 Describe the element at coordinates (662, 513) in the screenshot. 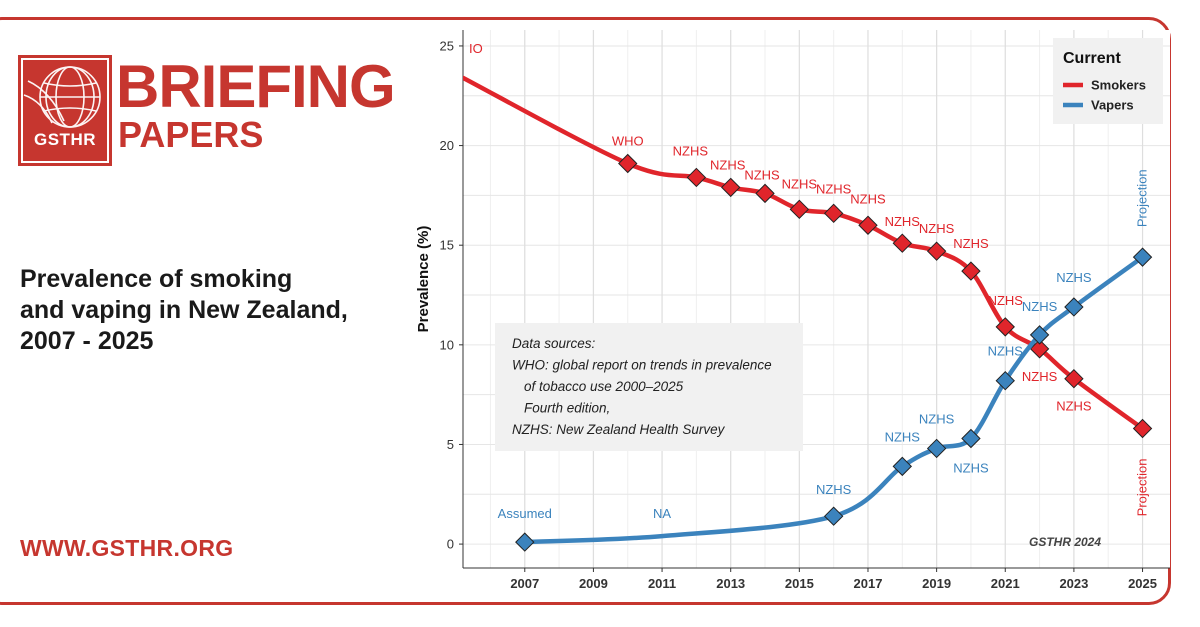

I see `data-label-vapers: NA` at that location.